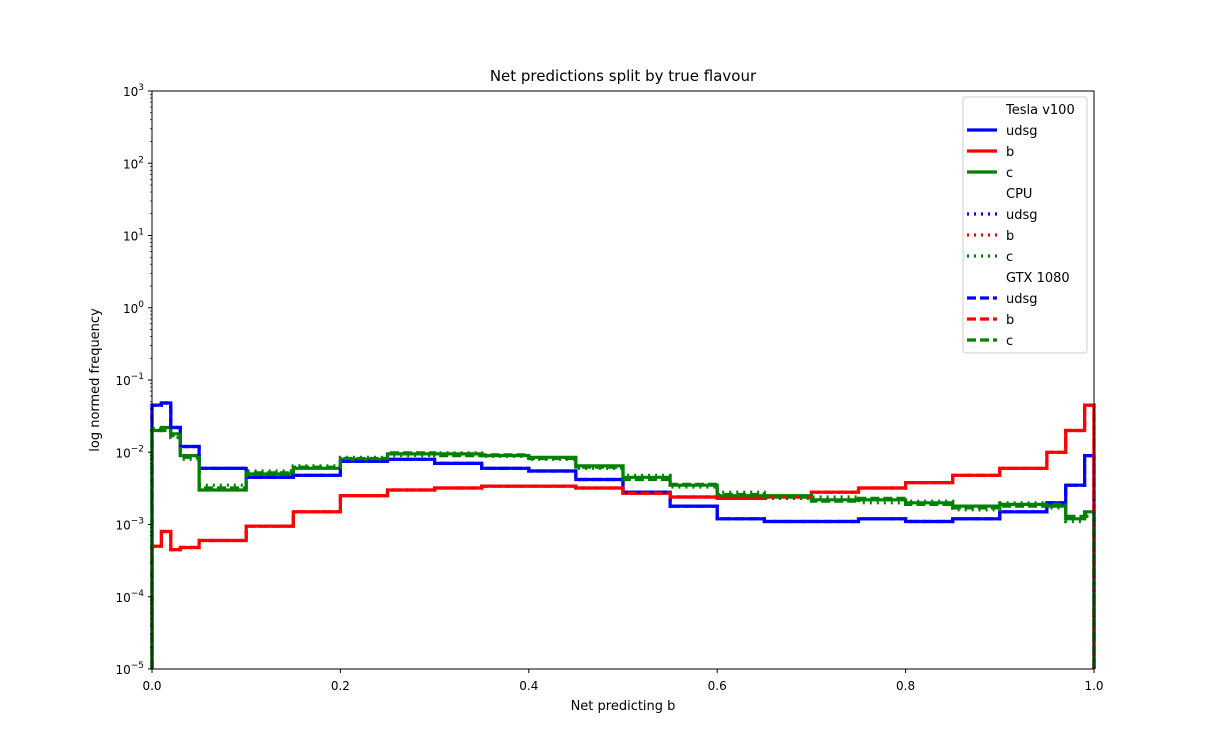 The width and height of the screenshot is (1216, 752). I want to click on x-tick-label: 0.8, so click(905, 686).